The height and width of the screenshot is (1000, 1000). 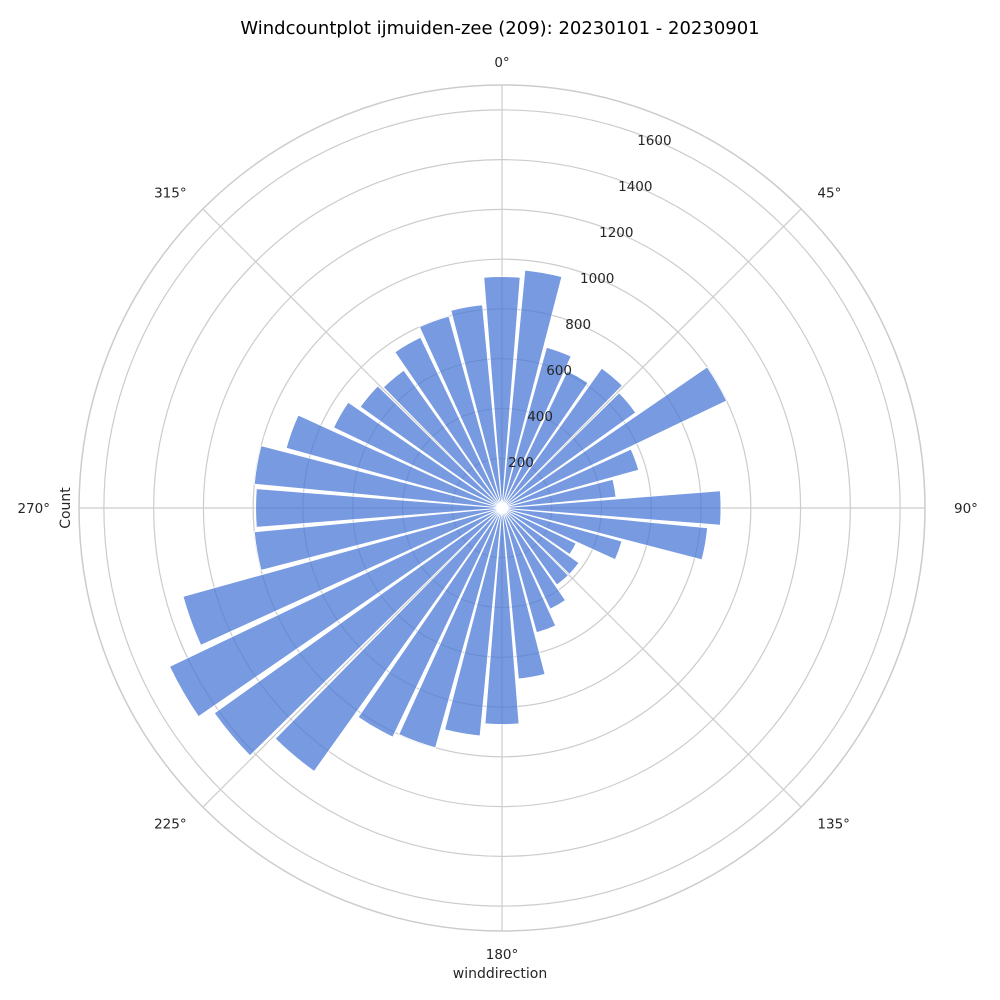 What do you see at coordinates (521, 463) in the screenshot?
I see `r-tick-label-200: 200` at bounding box center [521, 463].